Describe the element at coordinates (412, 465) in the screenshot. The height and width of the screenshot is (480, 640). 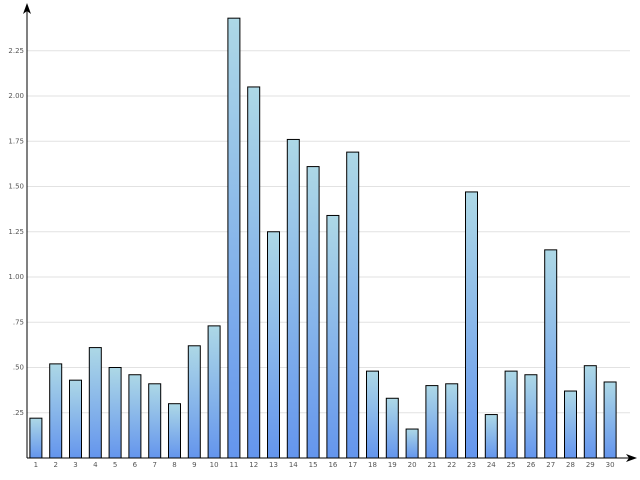
I see `x-tick-label: 20` at that location.